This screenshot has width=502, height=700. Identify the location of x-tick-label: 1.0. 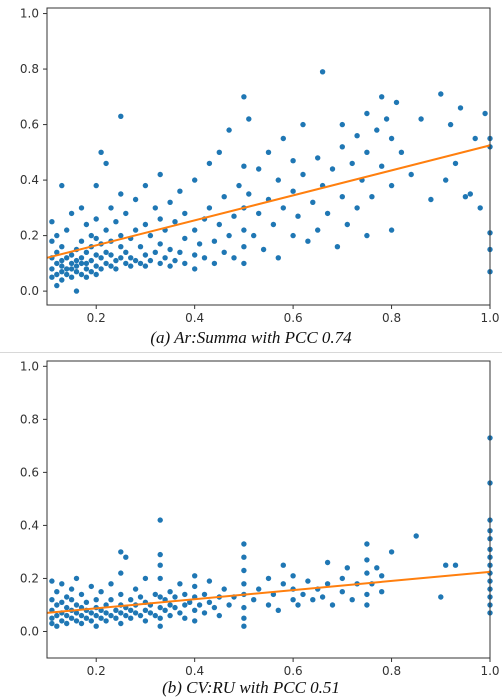
(489, 318).